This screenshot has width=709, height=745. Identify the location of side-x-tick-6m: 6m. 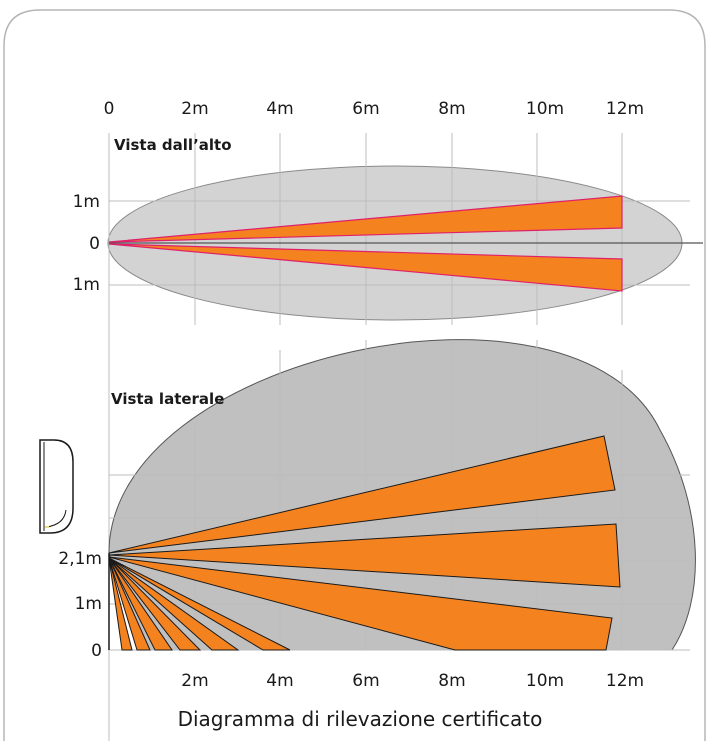
(365, 681).